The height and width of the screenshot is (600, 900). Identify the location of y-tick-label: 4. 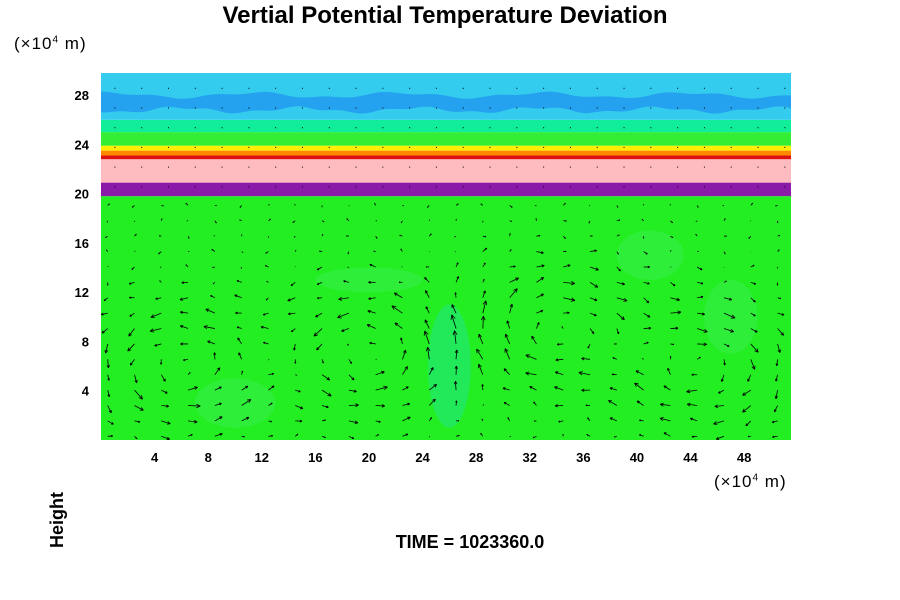
(86, 391).